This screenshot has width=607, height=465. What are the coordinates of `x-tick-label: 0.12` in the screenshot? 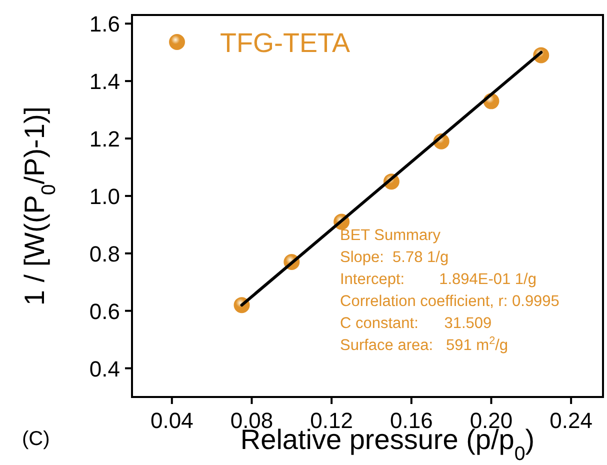 It's located at (331, 420).